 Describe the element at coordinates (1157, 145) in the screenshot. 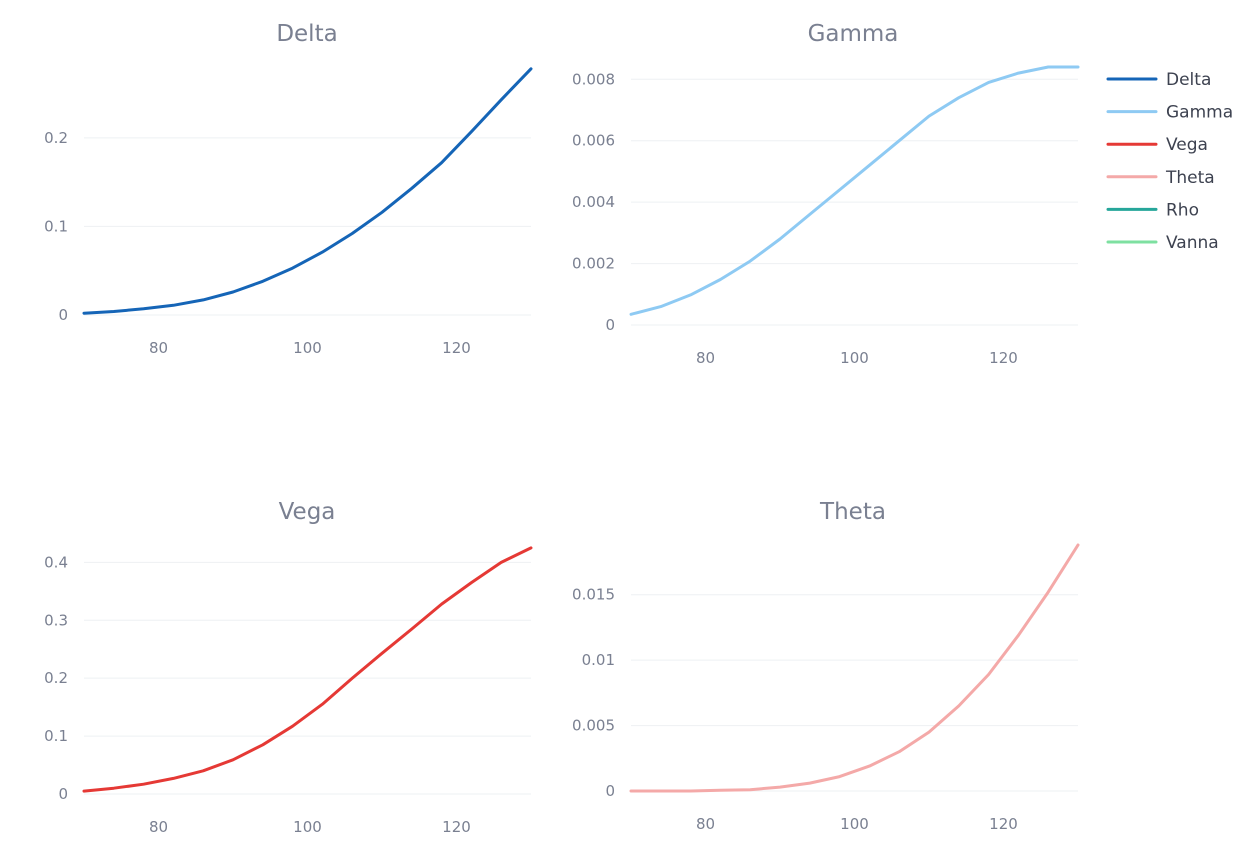

I see `legend-item: Vega` at that location.